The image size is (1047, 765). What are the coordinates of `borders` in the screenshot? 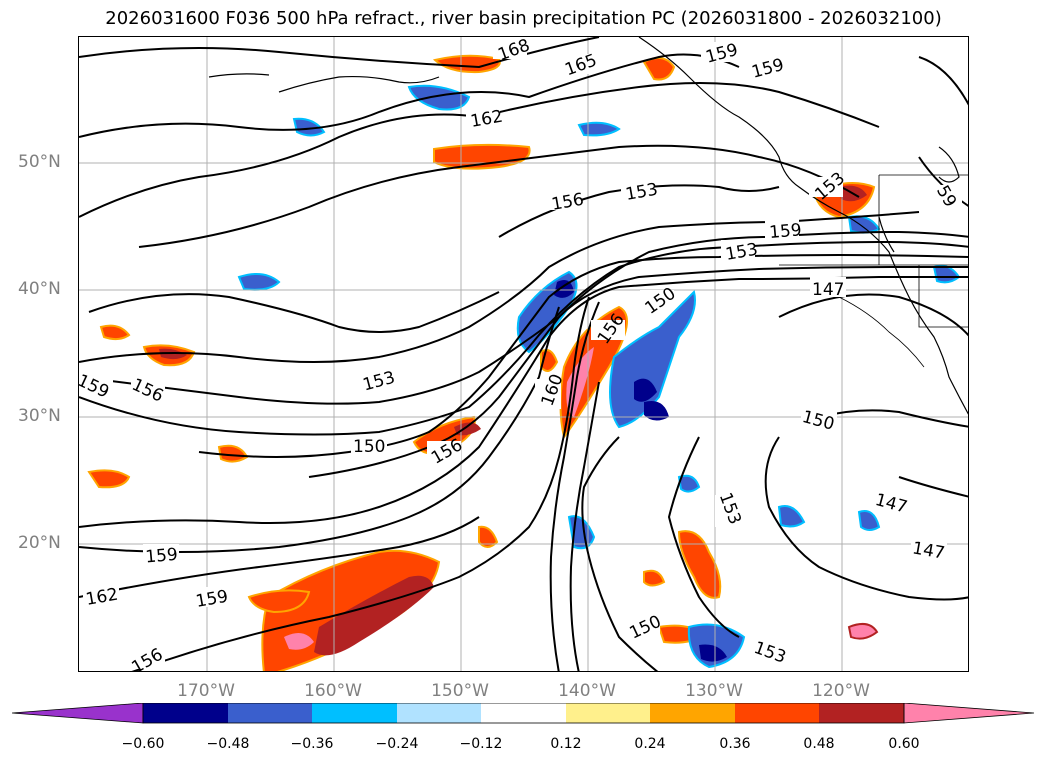 It's located at (873, 271).